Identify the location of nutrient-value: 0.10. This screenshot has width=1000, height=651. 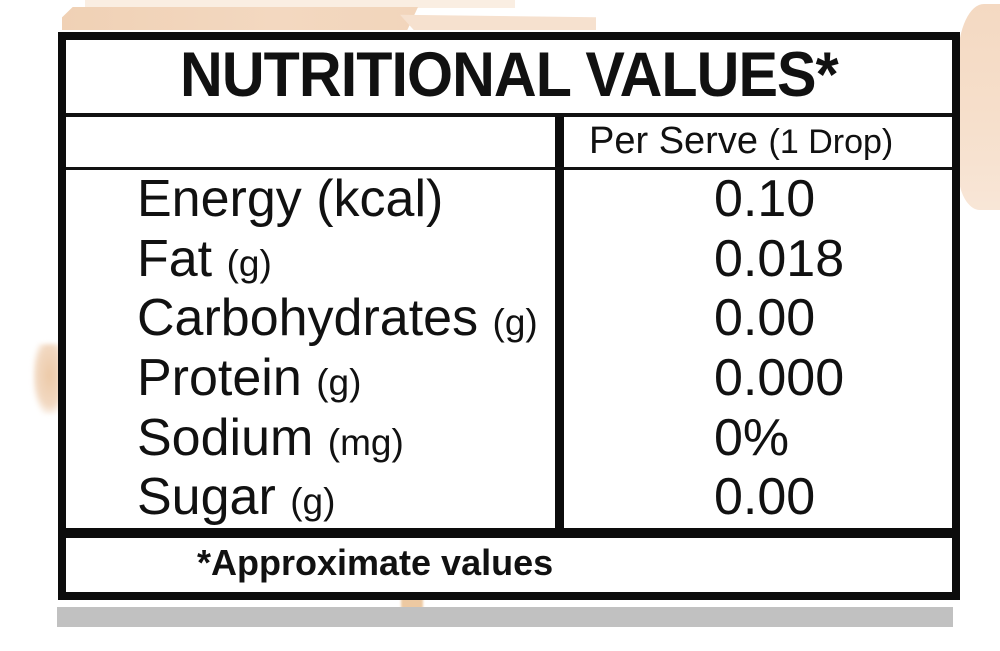
(753, 200).